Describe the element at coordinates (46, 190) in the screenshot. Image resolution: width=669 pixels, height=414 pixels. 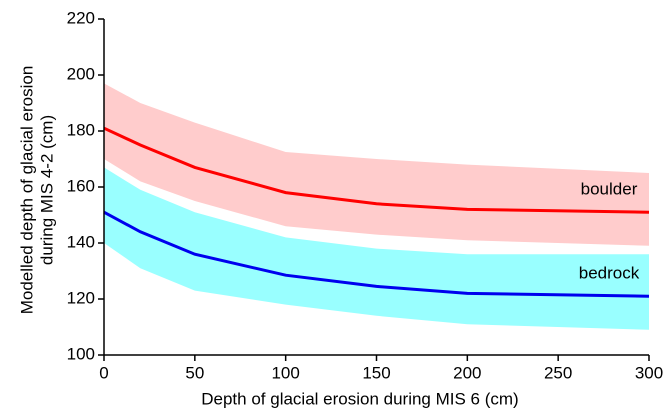
I see `y-axis-label: during MIS 4-2 (cm)` at that location.